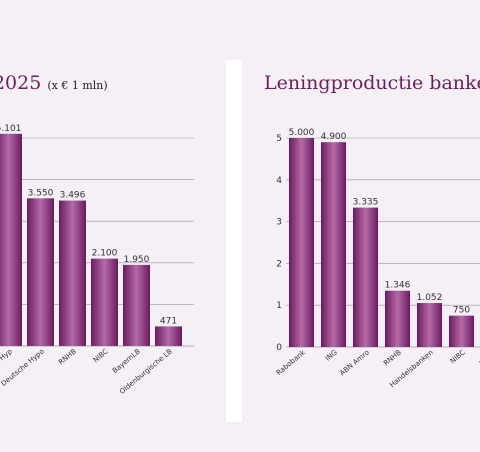 This screenshot has width=480, height=452. What do you see at coordinates (334, 137) in the screenshot?
I see `bar-value-label: 4.900` at bounding box center [334, 137].